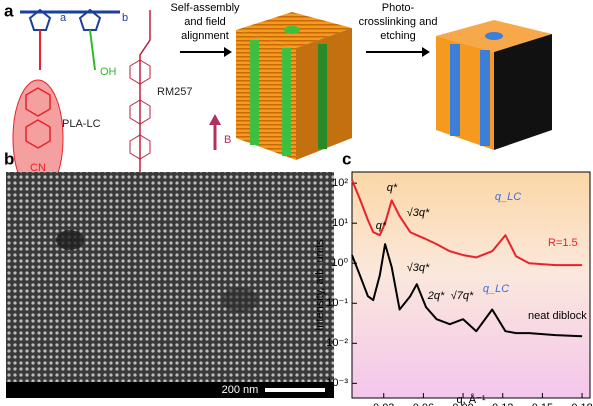 Image resolution: width=593 pixels, height=406 pixels. I want to click on x-tick-label: 0.15, so click(542, 404).